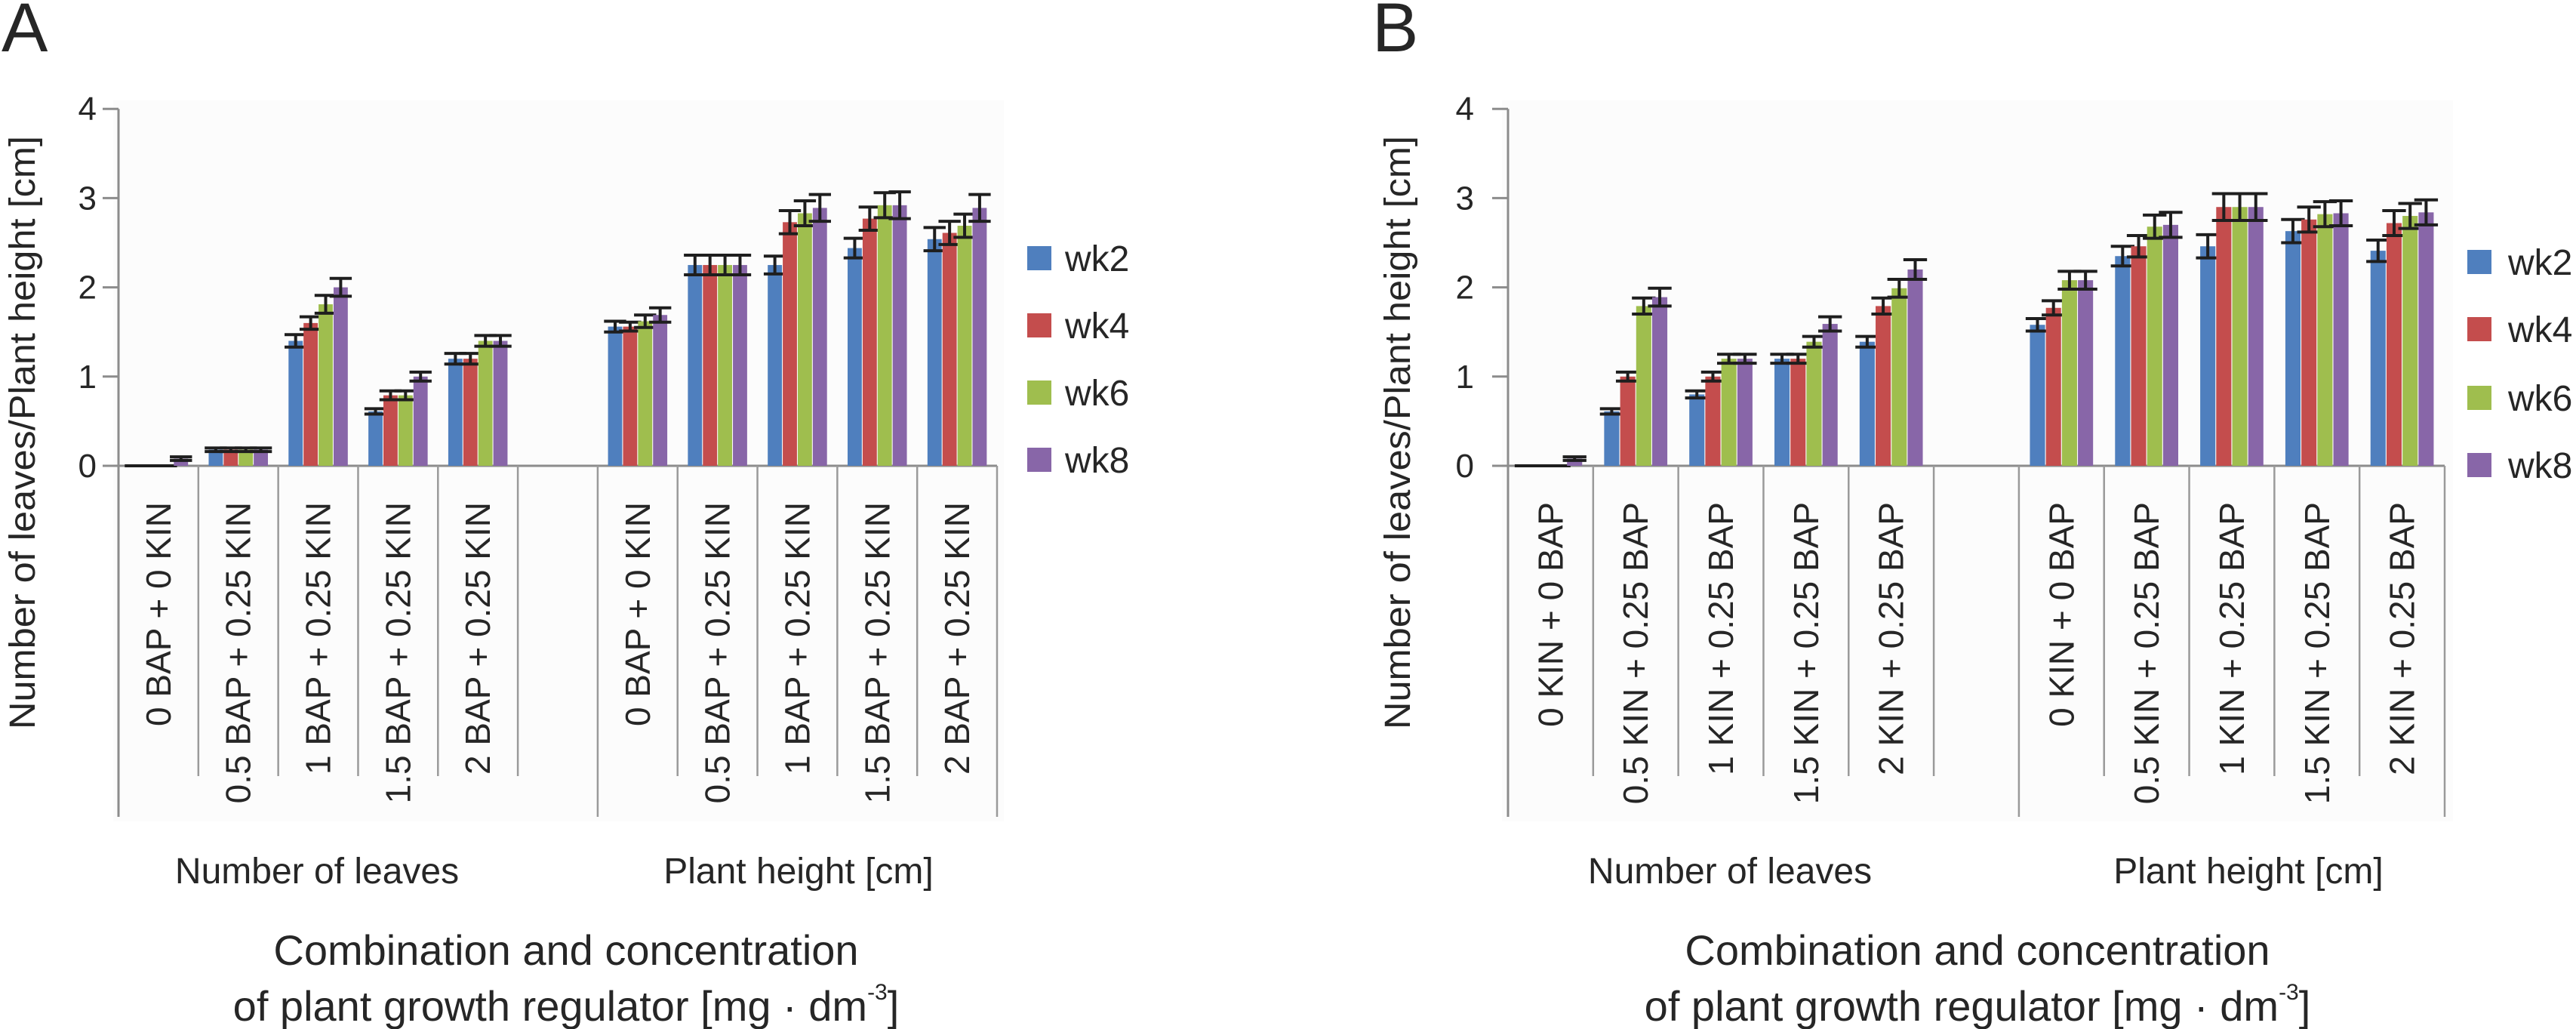 This screenshot has height=1029, width=2576. I want to click on y-tick-label: 1, so click(1465, 377).